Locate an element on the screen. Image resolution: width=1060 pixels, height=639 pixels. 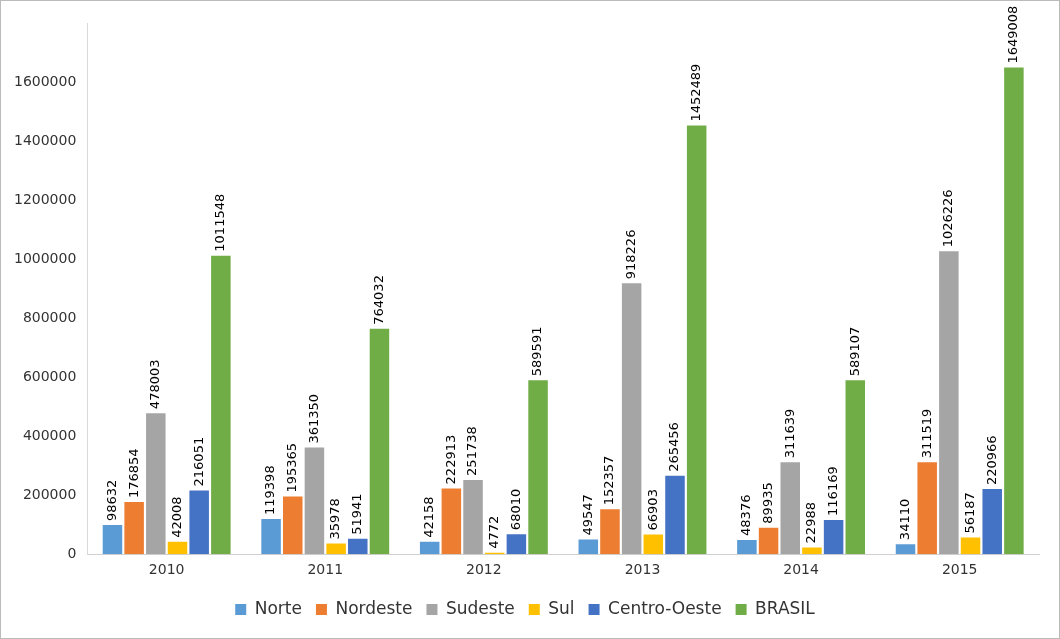
data-label: 42008 is located at coordinates (176, 517).